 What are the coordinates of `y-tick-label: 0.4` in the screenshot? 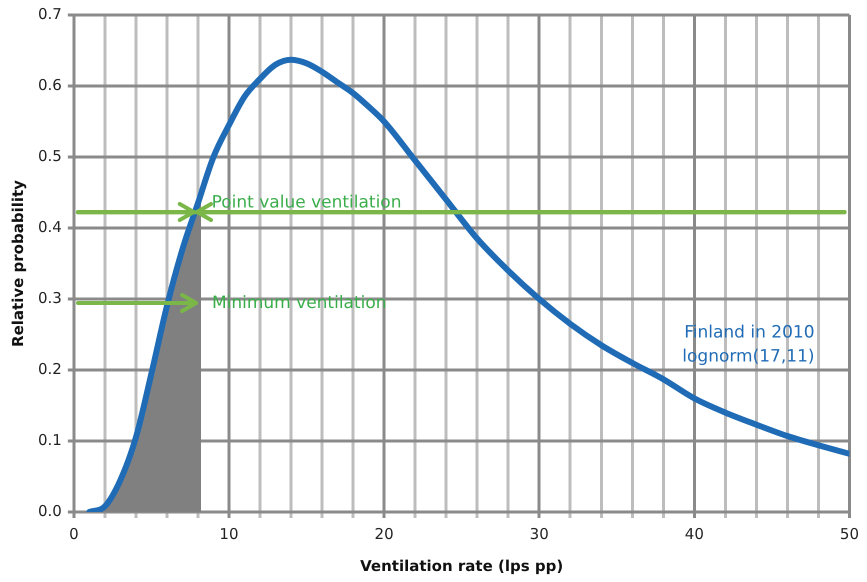 It's located at (50, 227).